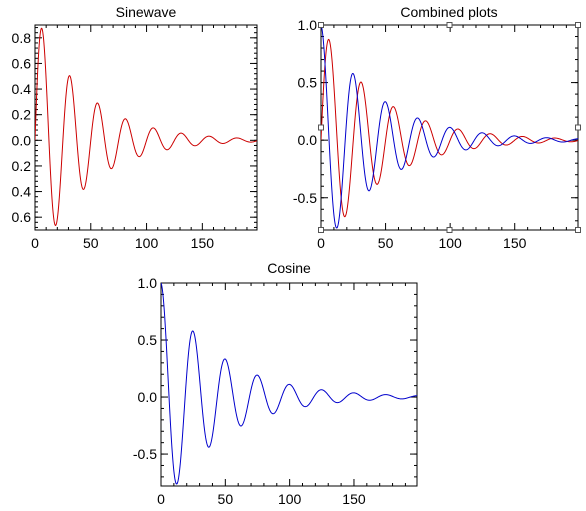  I want to click on combined-ytick-label-0: -0.5, so click(305, 198).